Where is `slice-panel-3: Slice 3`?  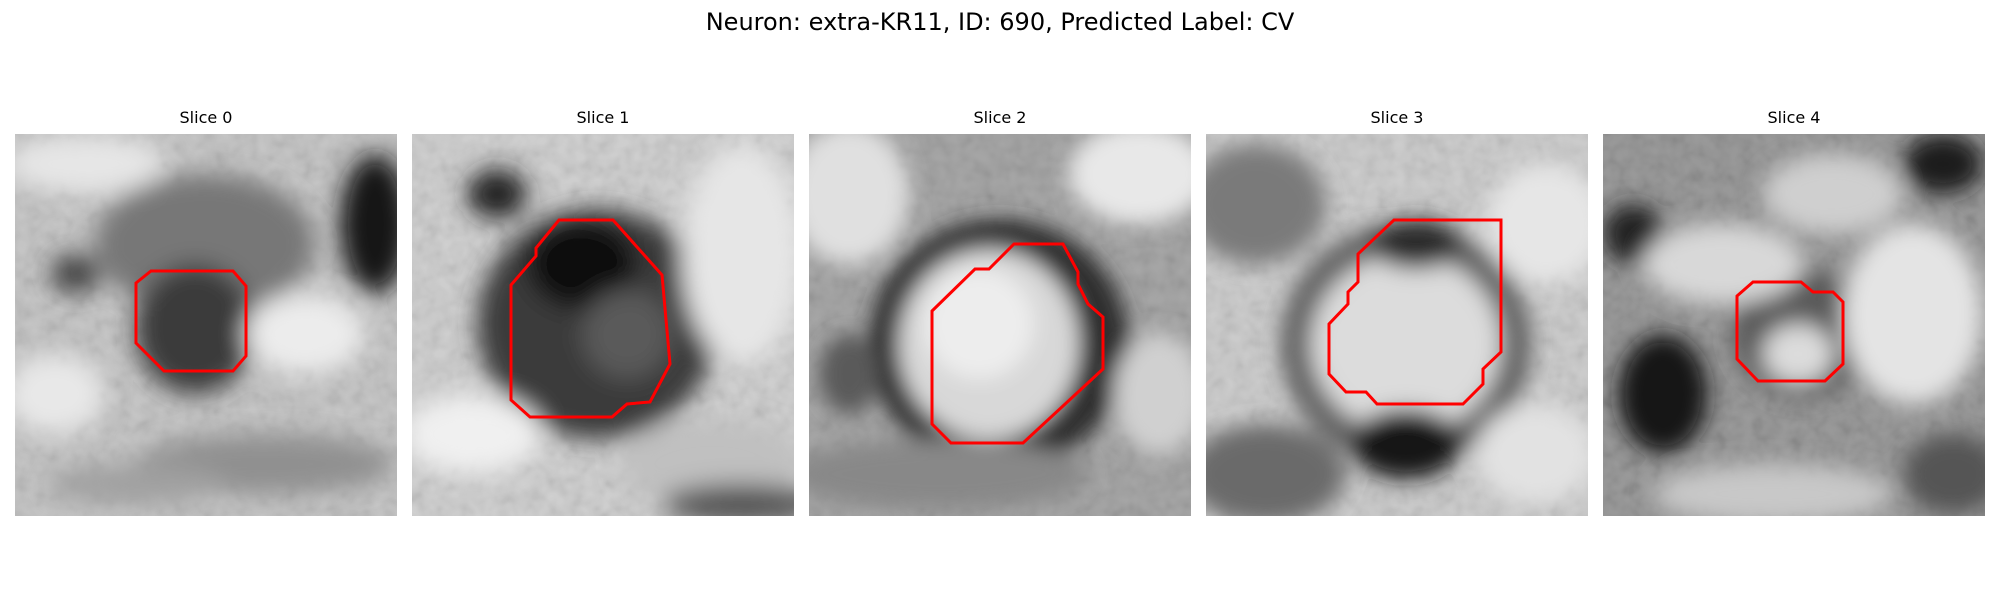
slice-panel-3: Slice 3 is located at coordinates (1397, 311).